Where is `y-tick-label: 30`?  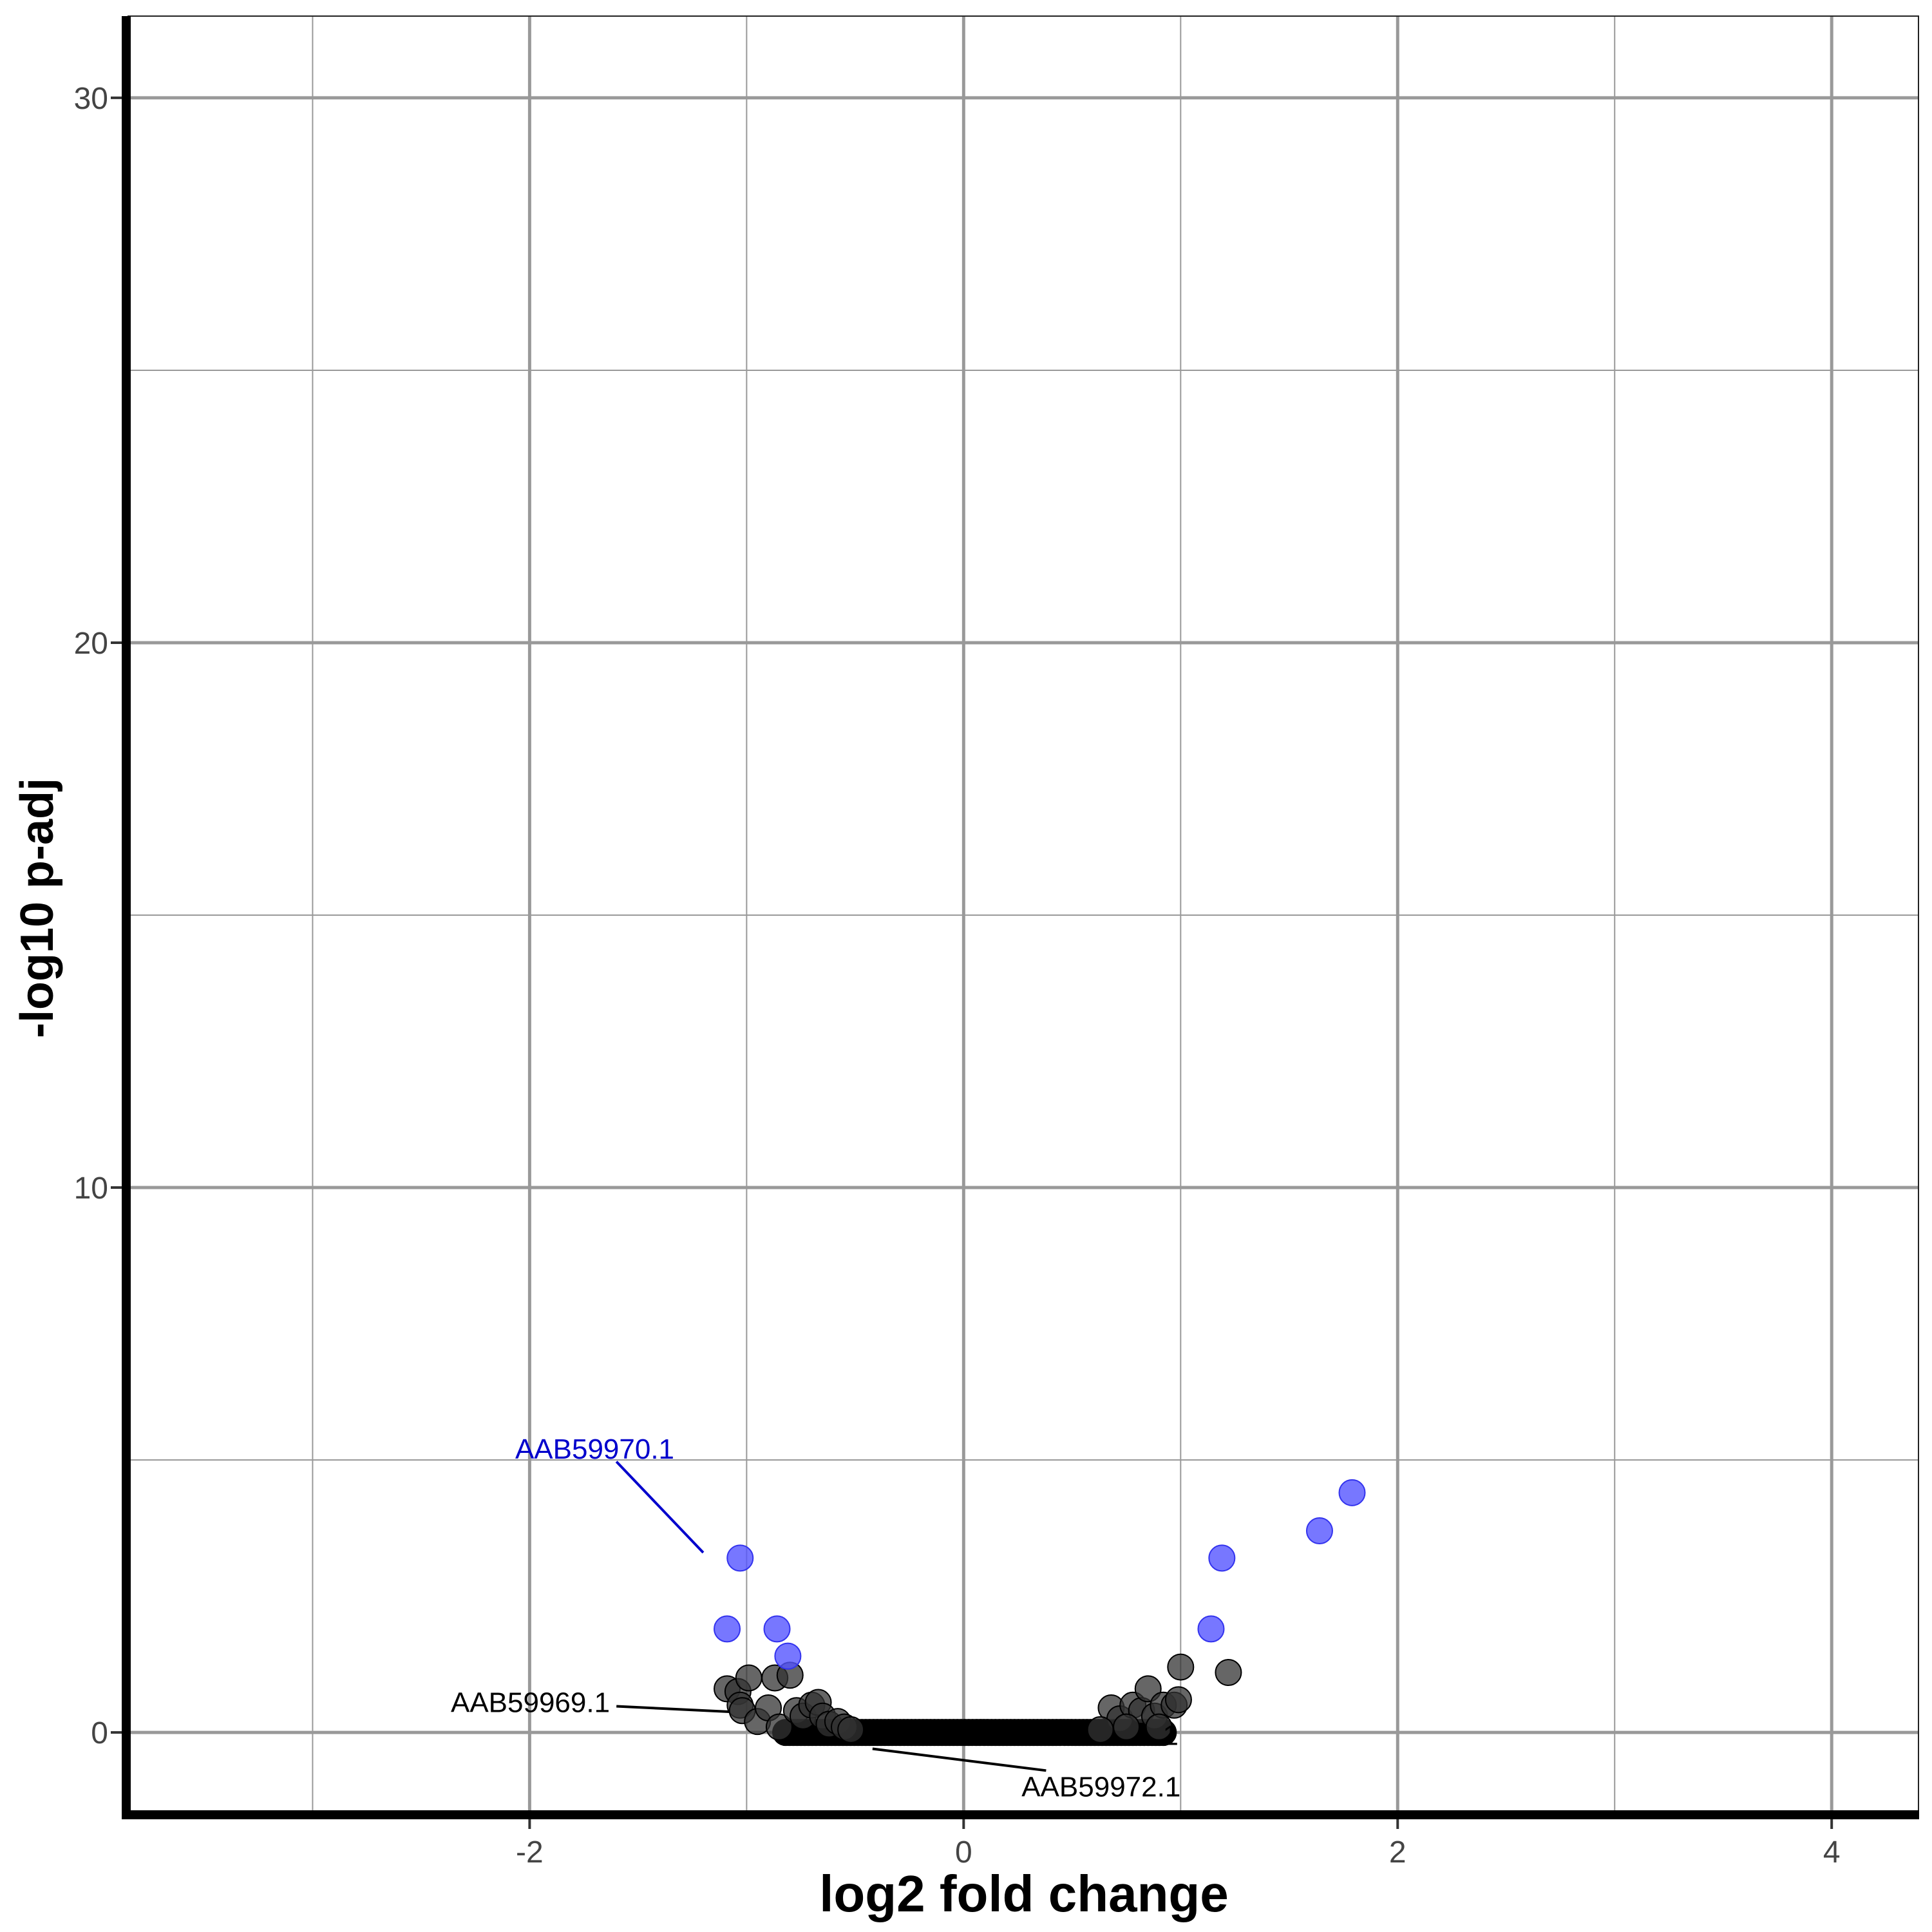 y-tick-label: 30 is located at coordinates (91, 99).